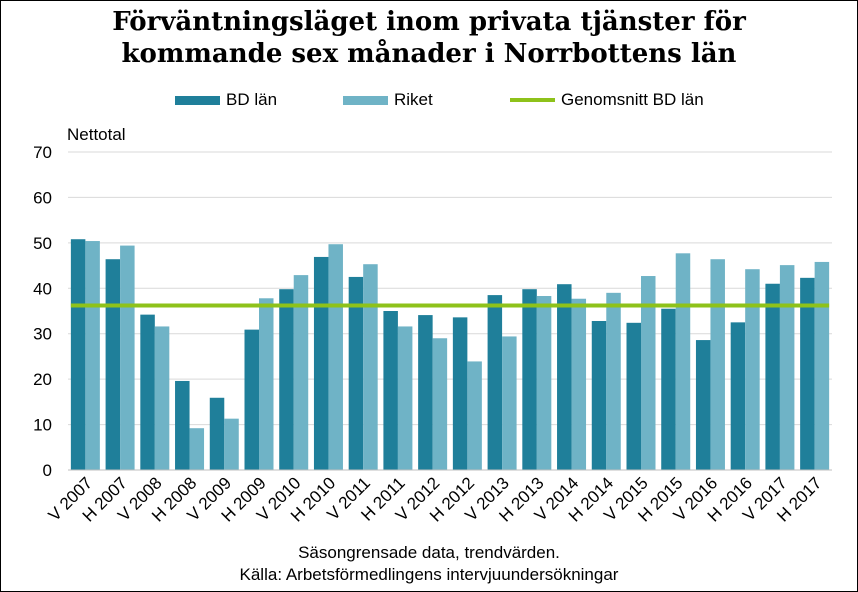  I want to click on bar-bd-v-2015, so click(633, 396).